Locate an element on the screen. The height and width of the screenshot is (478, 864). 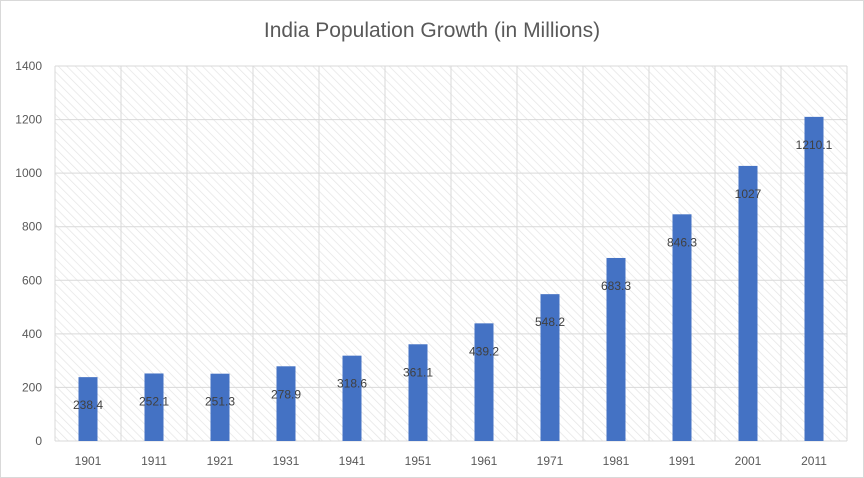
data-label: 318.6 is located at coordinates (352, 384).